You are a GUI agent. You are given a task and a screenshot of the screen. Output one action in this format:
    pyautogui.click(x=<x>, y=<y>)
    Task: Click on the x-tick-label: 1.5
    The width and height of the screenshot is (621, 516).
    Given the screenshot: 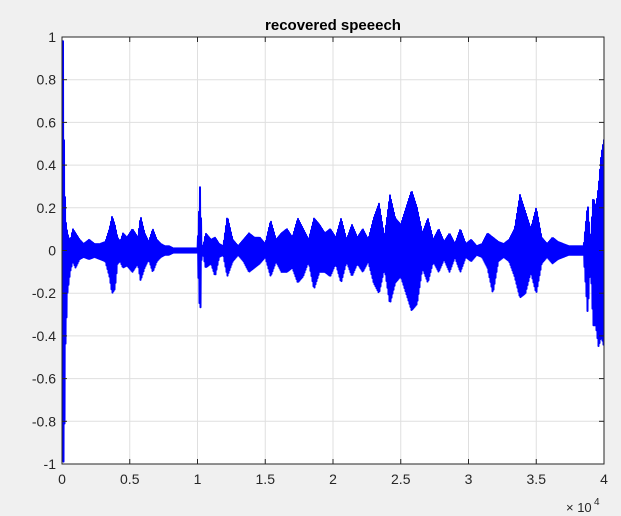 What is the action you would take?
    pyautogui.click(x=266, y=479)
    